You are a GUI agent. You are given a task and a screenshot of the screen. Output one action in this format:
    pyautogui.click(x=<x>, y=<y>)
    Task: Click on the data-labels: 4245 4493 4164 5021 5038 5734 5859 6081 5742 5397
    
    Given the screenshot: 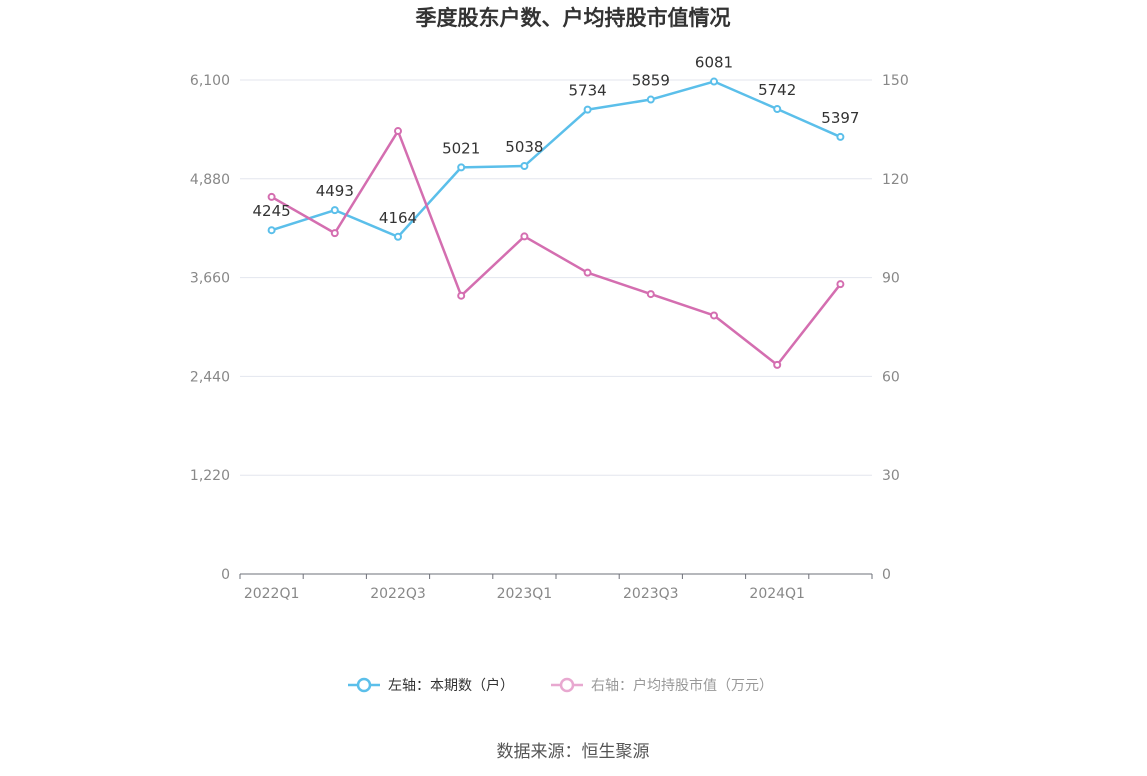 What is the action you would take?
    pyautogui.click(x=556, y=140)
    